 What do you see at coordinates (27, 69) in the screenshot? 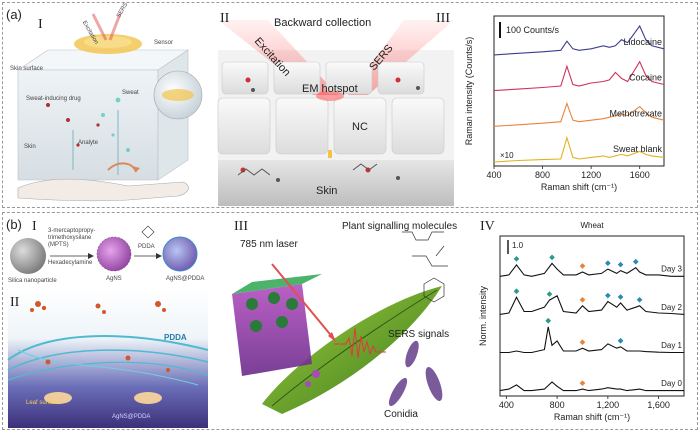
I see `label-skin-surface: Skin surface` at bounding box center [27, 69].